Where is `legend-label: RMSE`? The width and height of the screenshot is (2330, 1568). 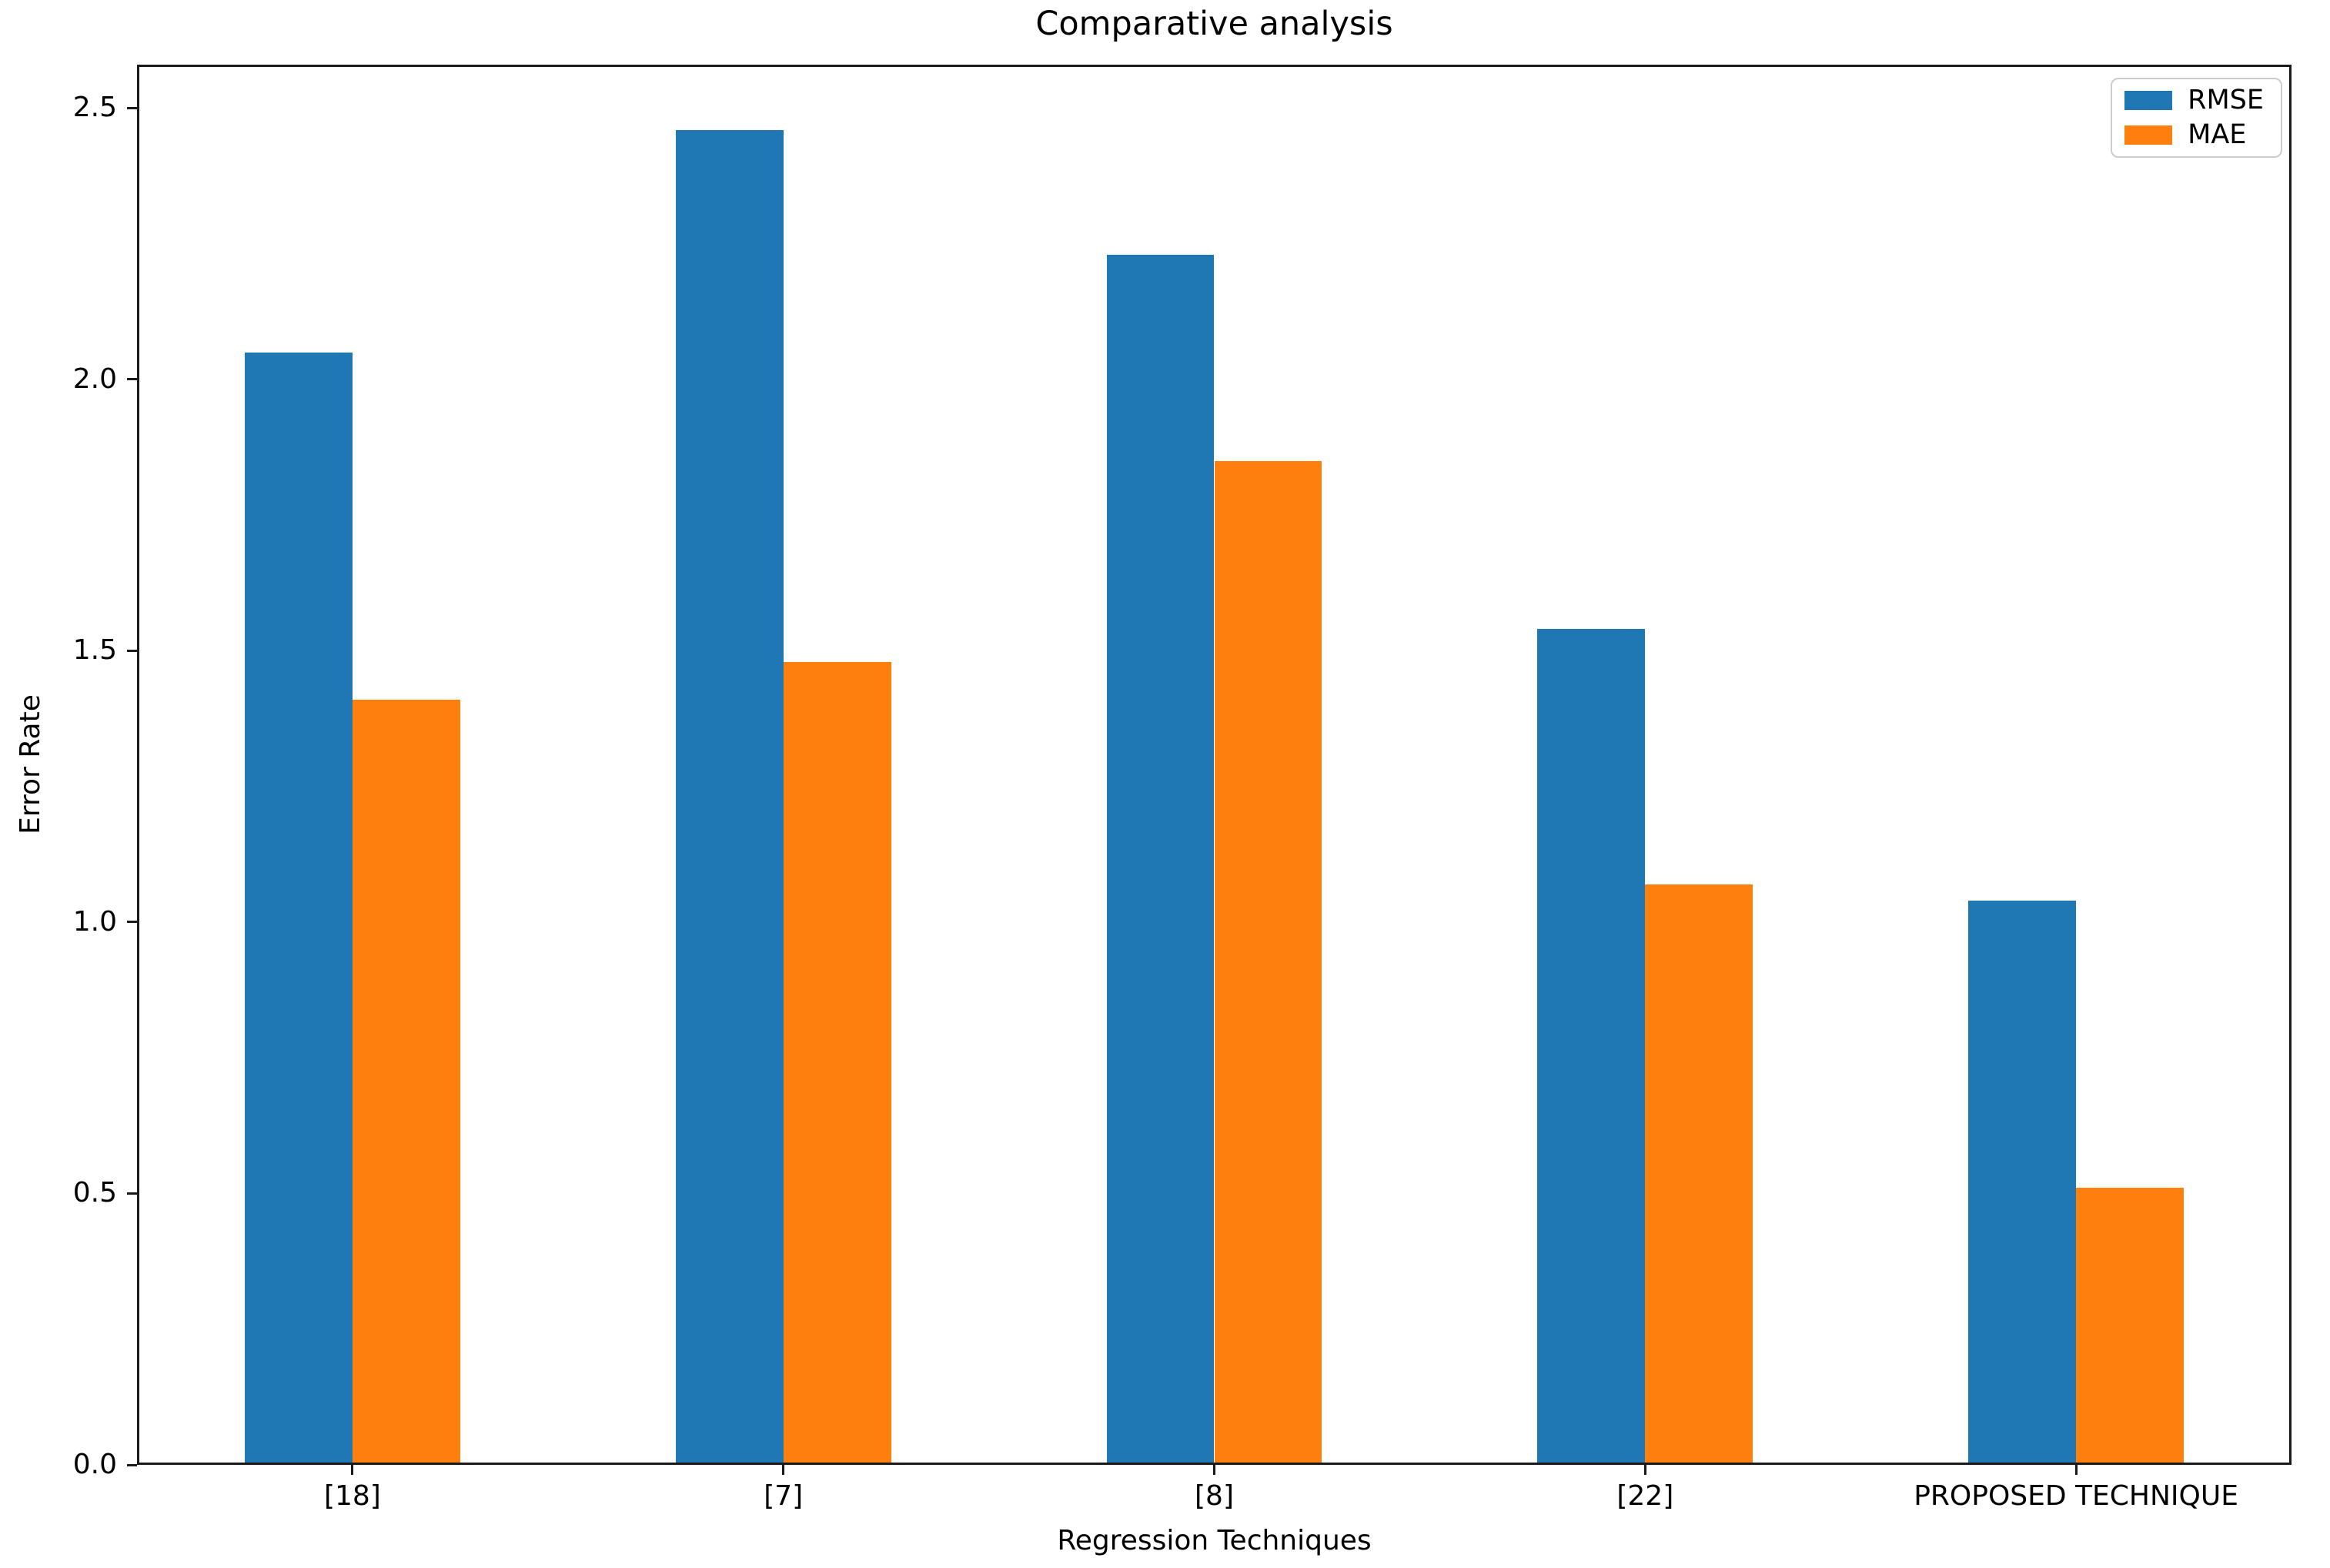 legend-label: RMSE is located at coordinates (2226, 100).